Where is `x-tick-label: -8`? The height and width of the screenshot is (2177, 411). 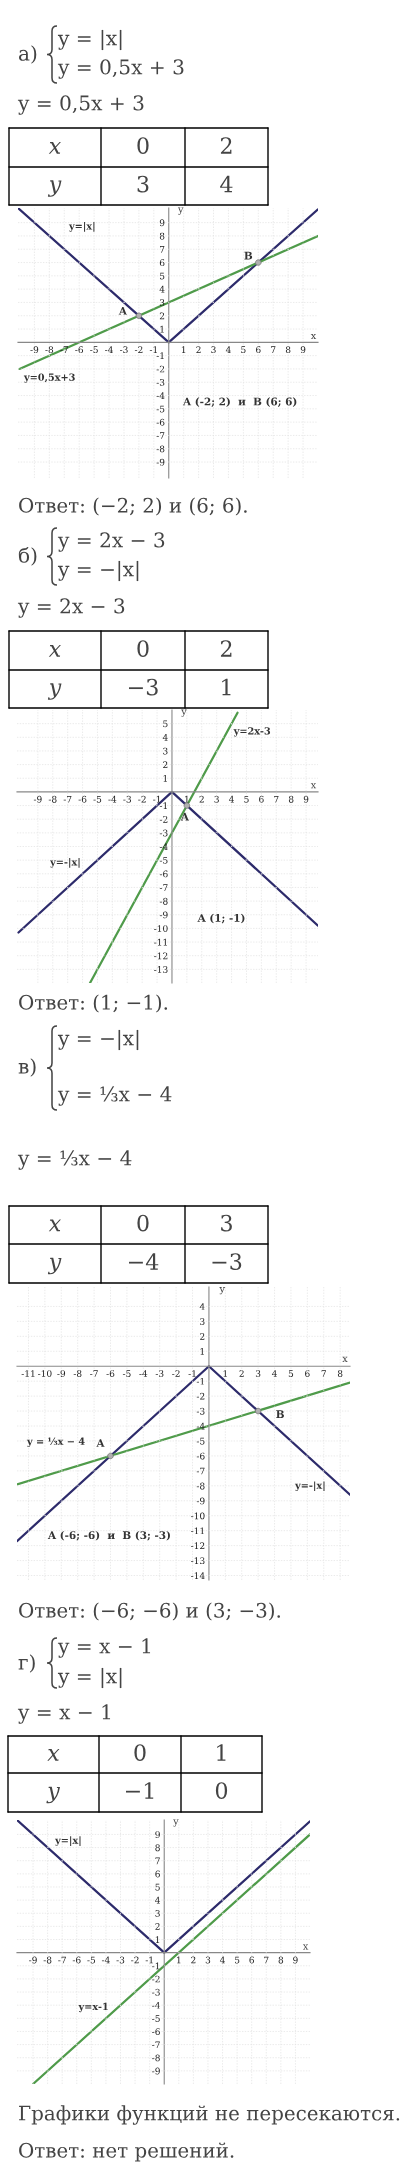 x-tick-label: -8 is located at coordinates (49, 350).